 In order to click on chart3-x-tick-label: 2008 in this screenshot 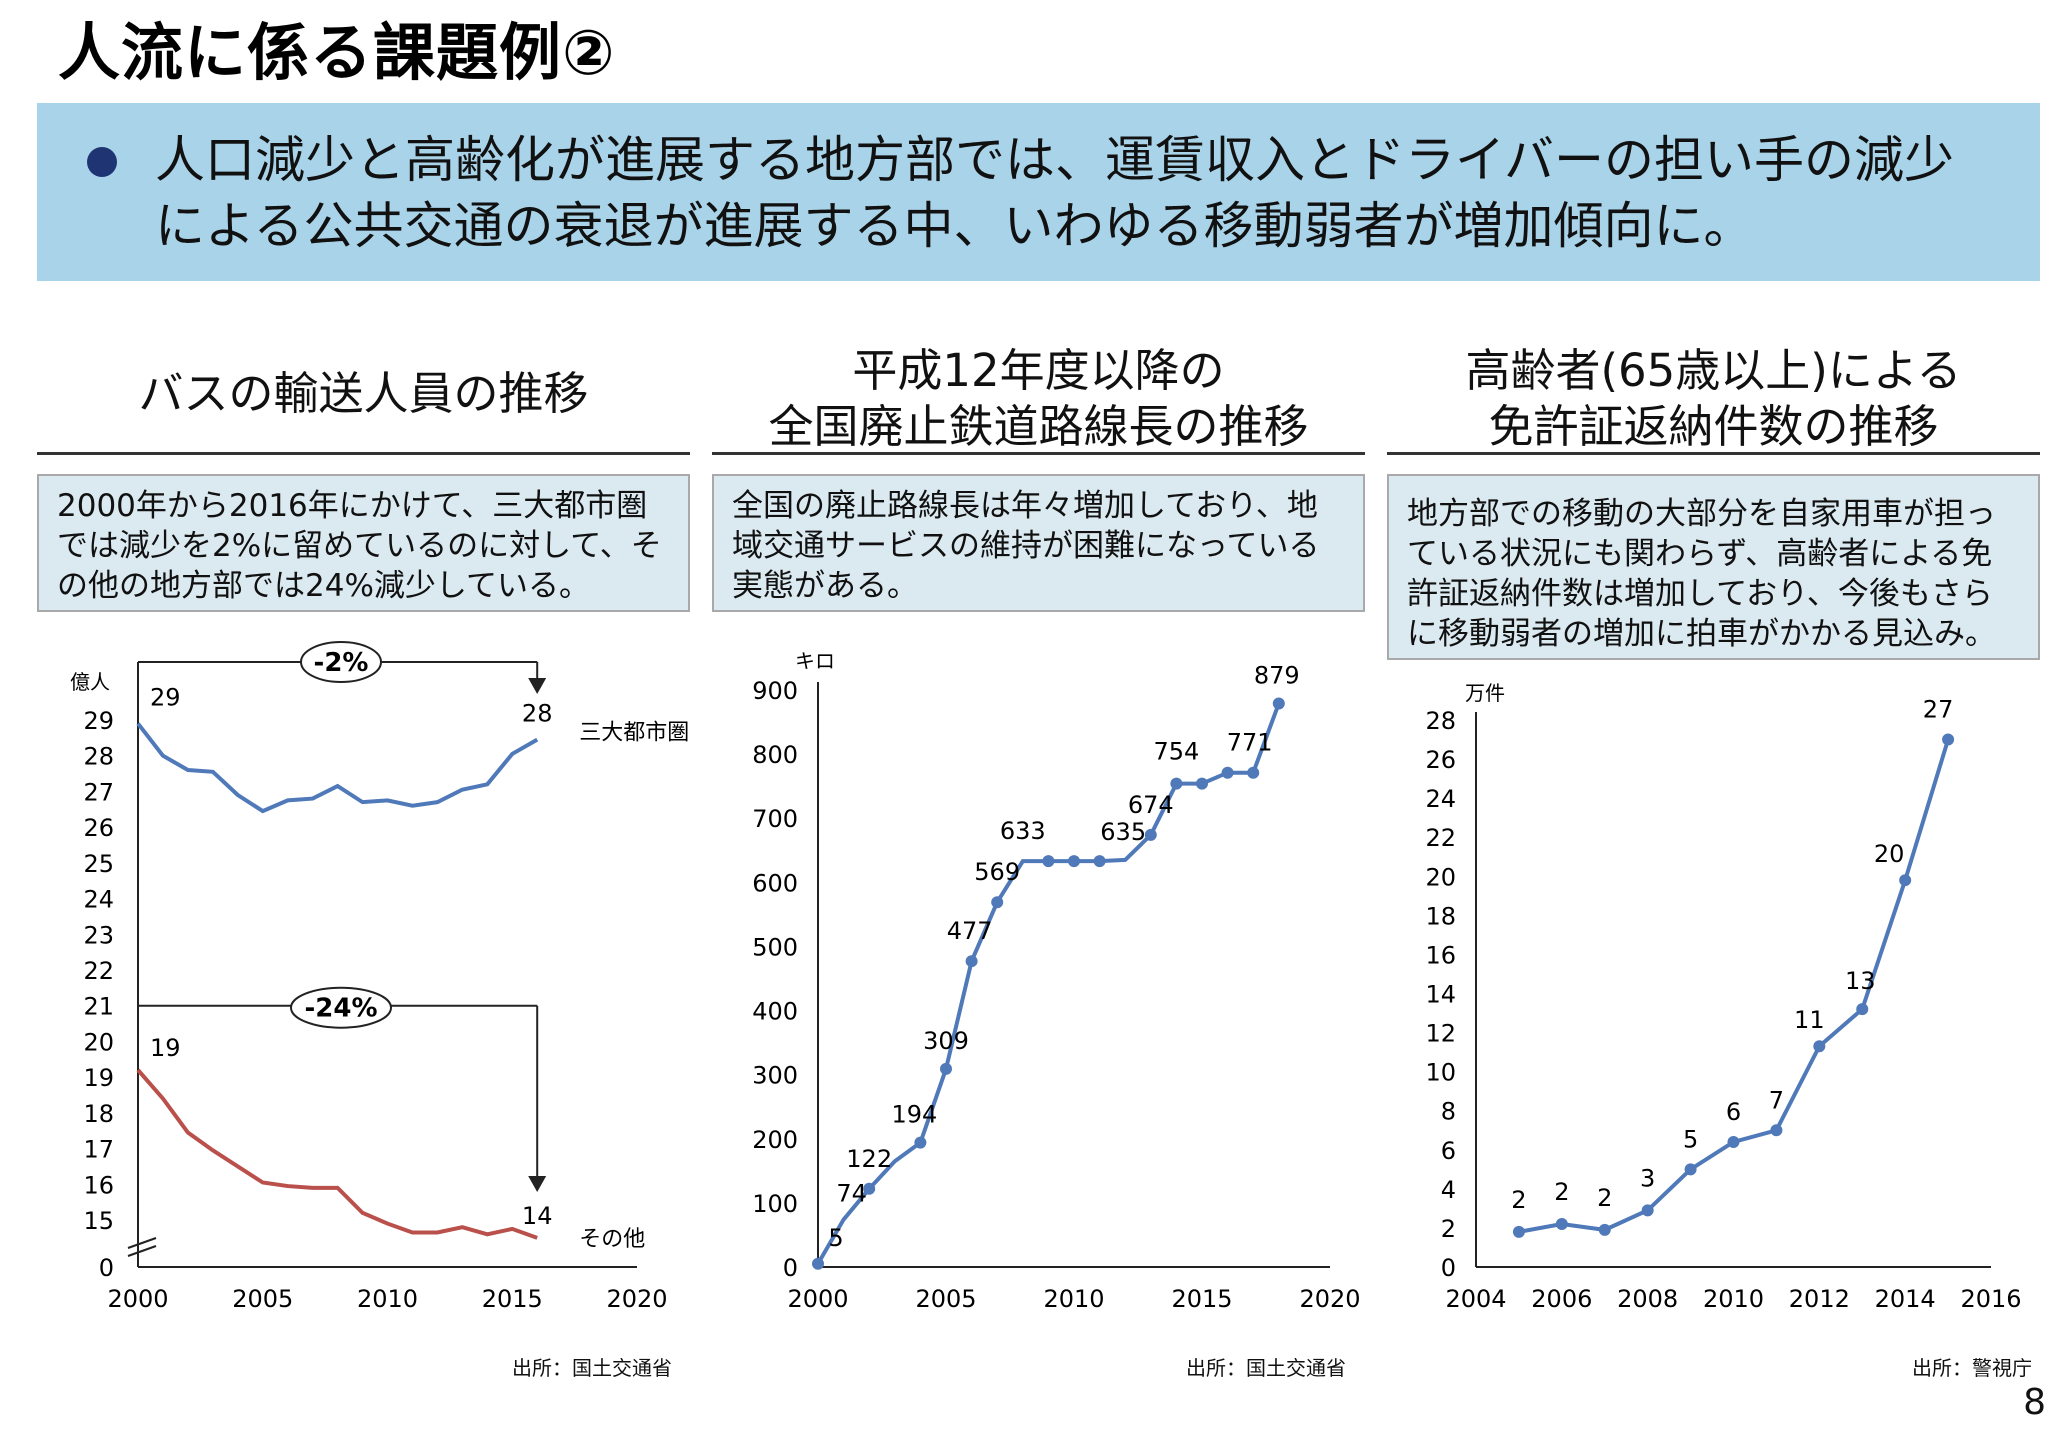, I will do `click(1647, 1299)`.